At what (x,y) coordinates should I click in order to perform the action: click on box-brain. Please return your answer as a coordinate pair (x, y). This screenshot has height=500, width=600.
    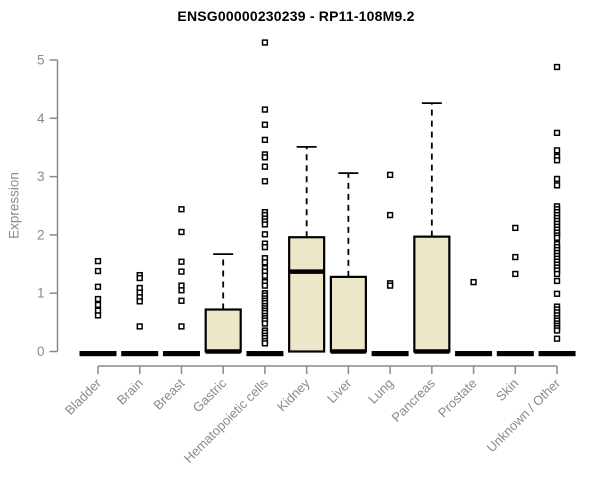
    Looking at the image, I should click on (140, 314).